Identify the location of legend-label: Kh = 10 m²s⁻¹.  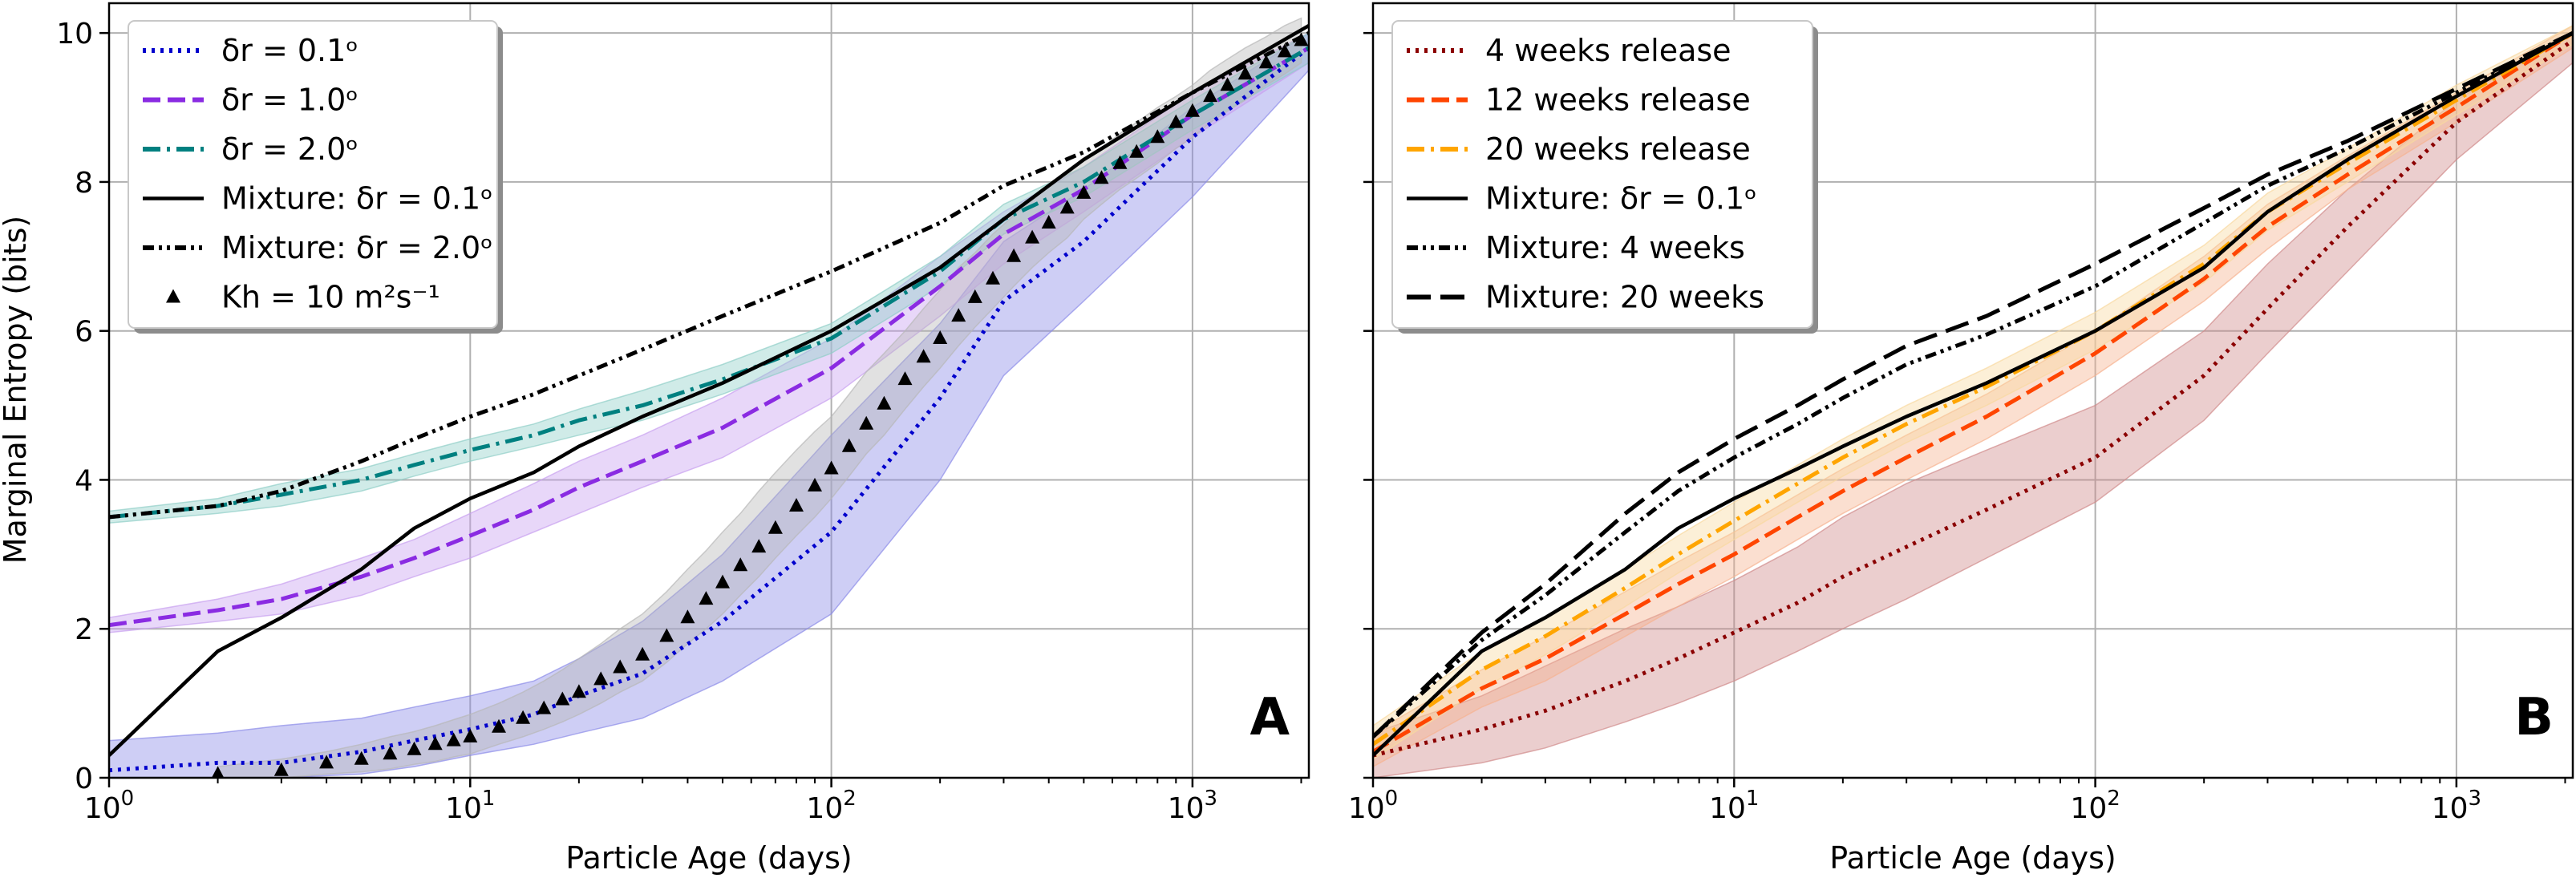
(330, 297).